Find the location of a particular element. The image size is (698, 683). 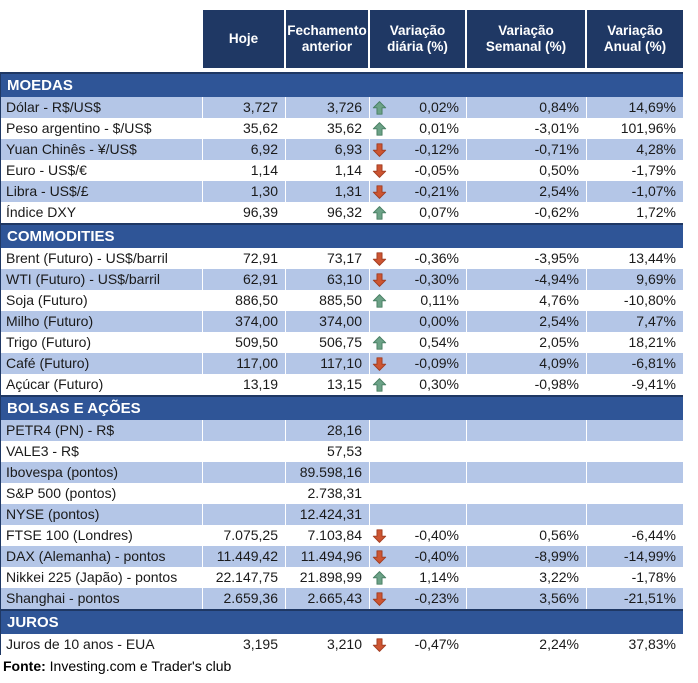

table-row: PETR4 (PN) - R$ 28,16 is located at coordinates (342, 430).